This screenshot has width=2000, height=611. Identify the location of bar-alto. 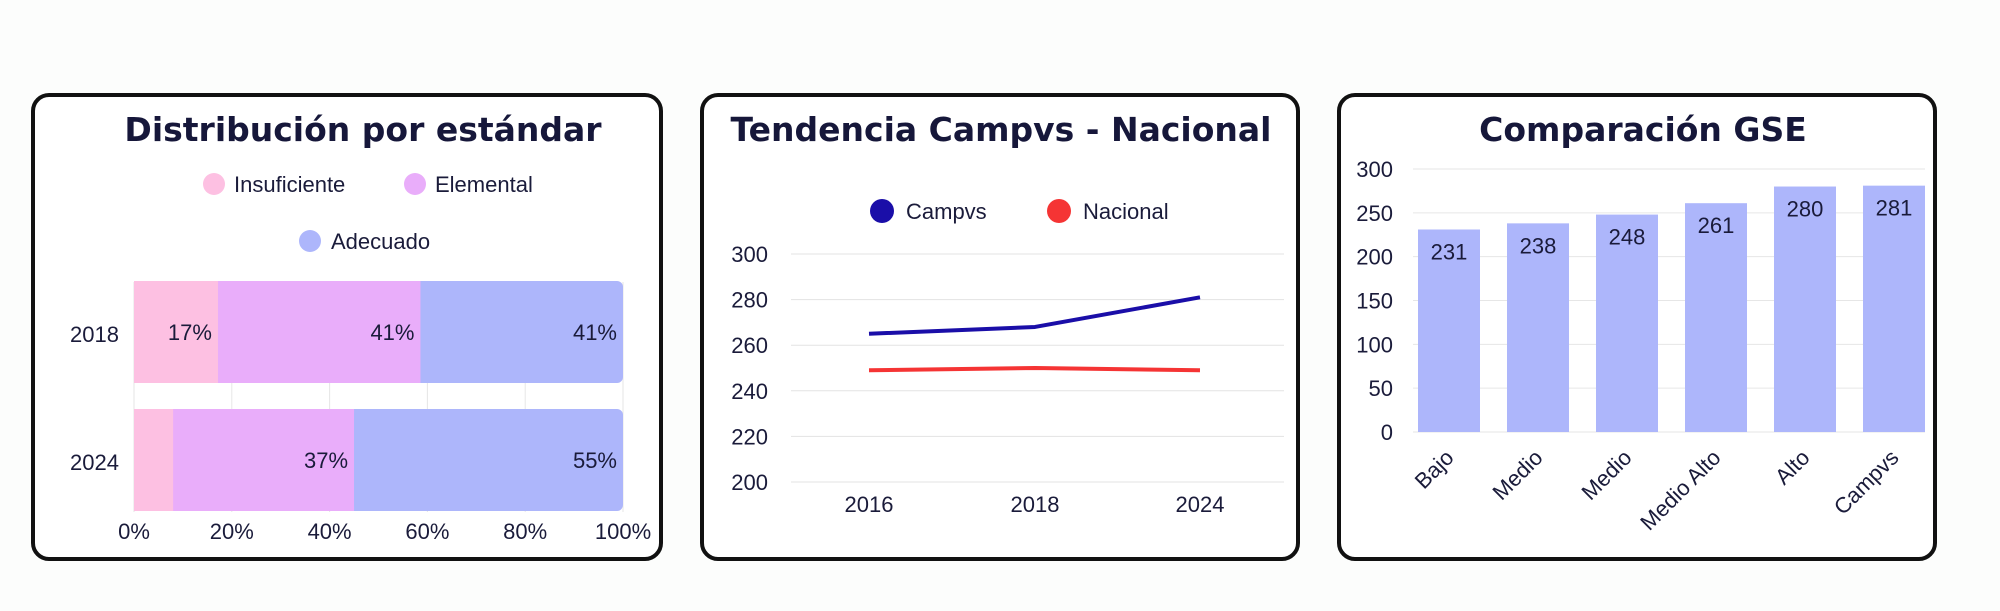
(1805, 309).